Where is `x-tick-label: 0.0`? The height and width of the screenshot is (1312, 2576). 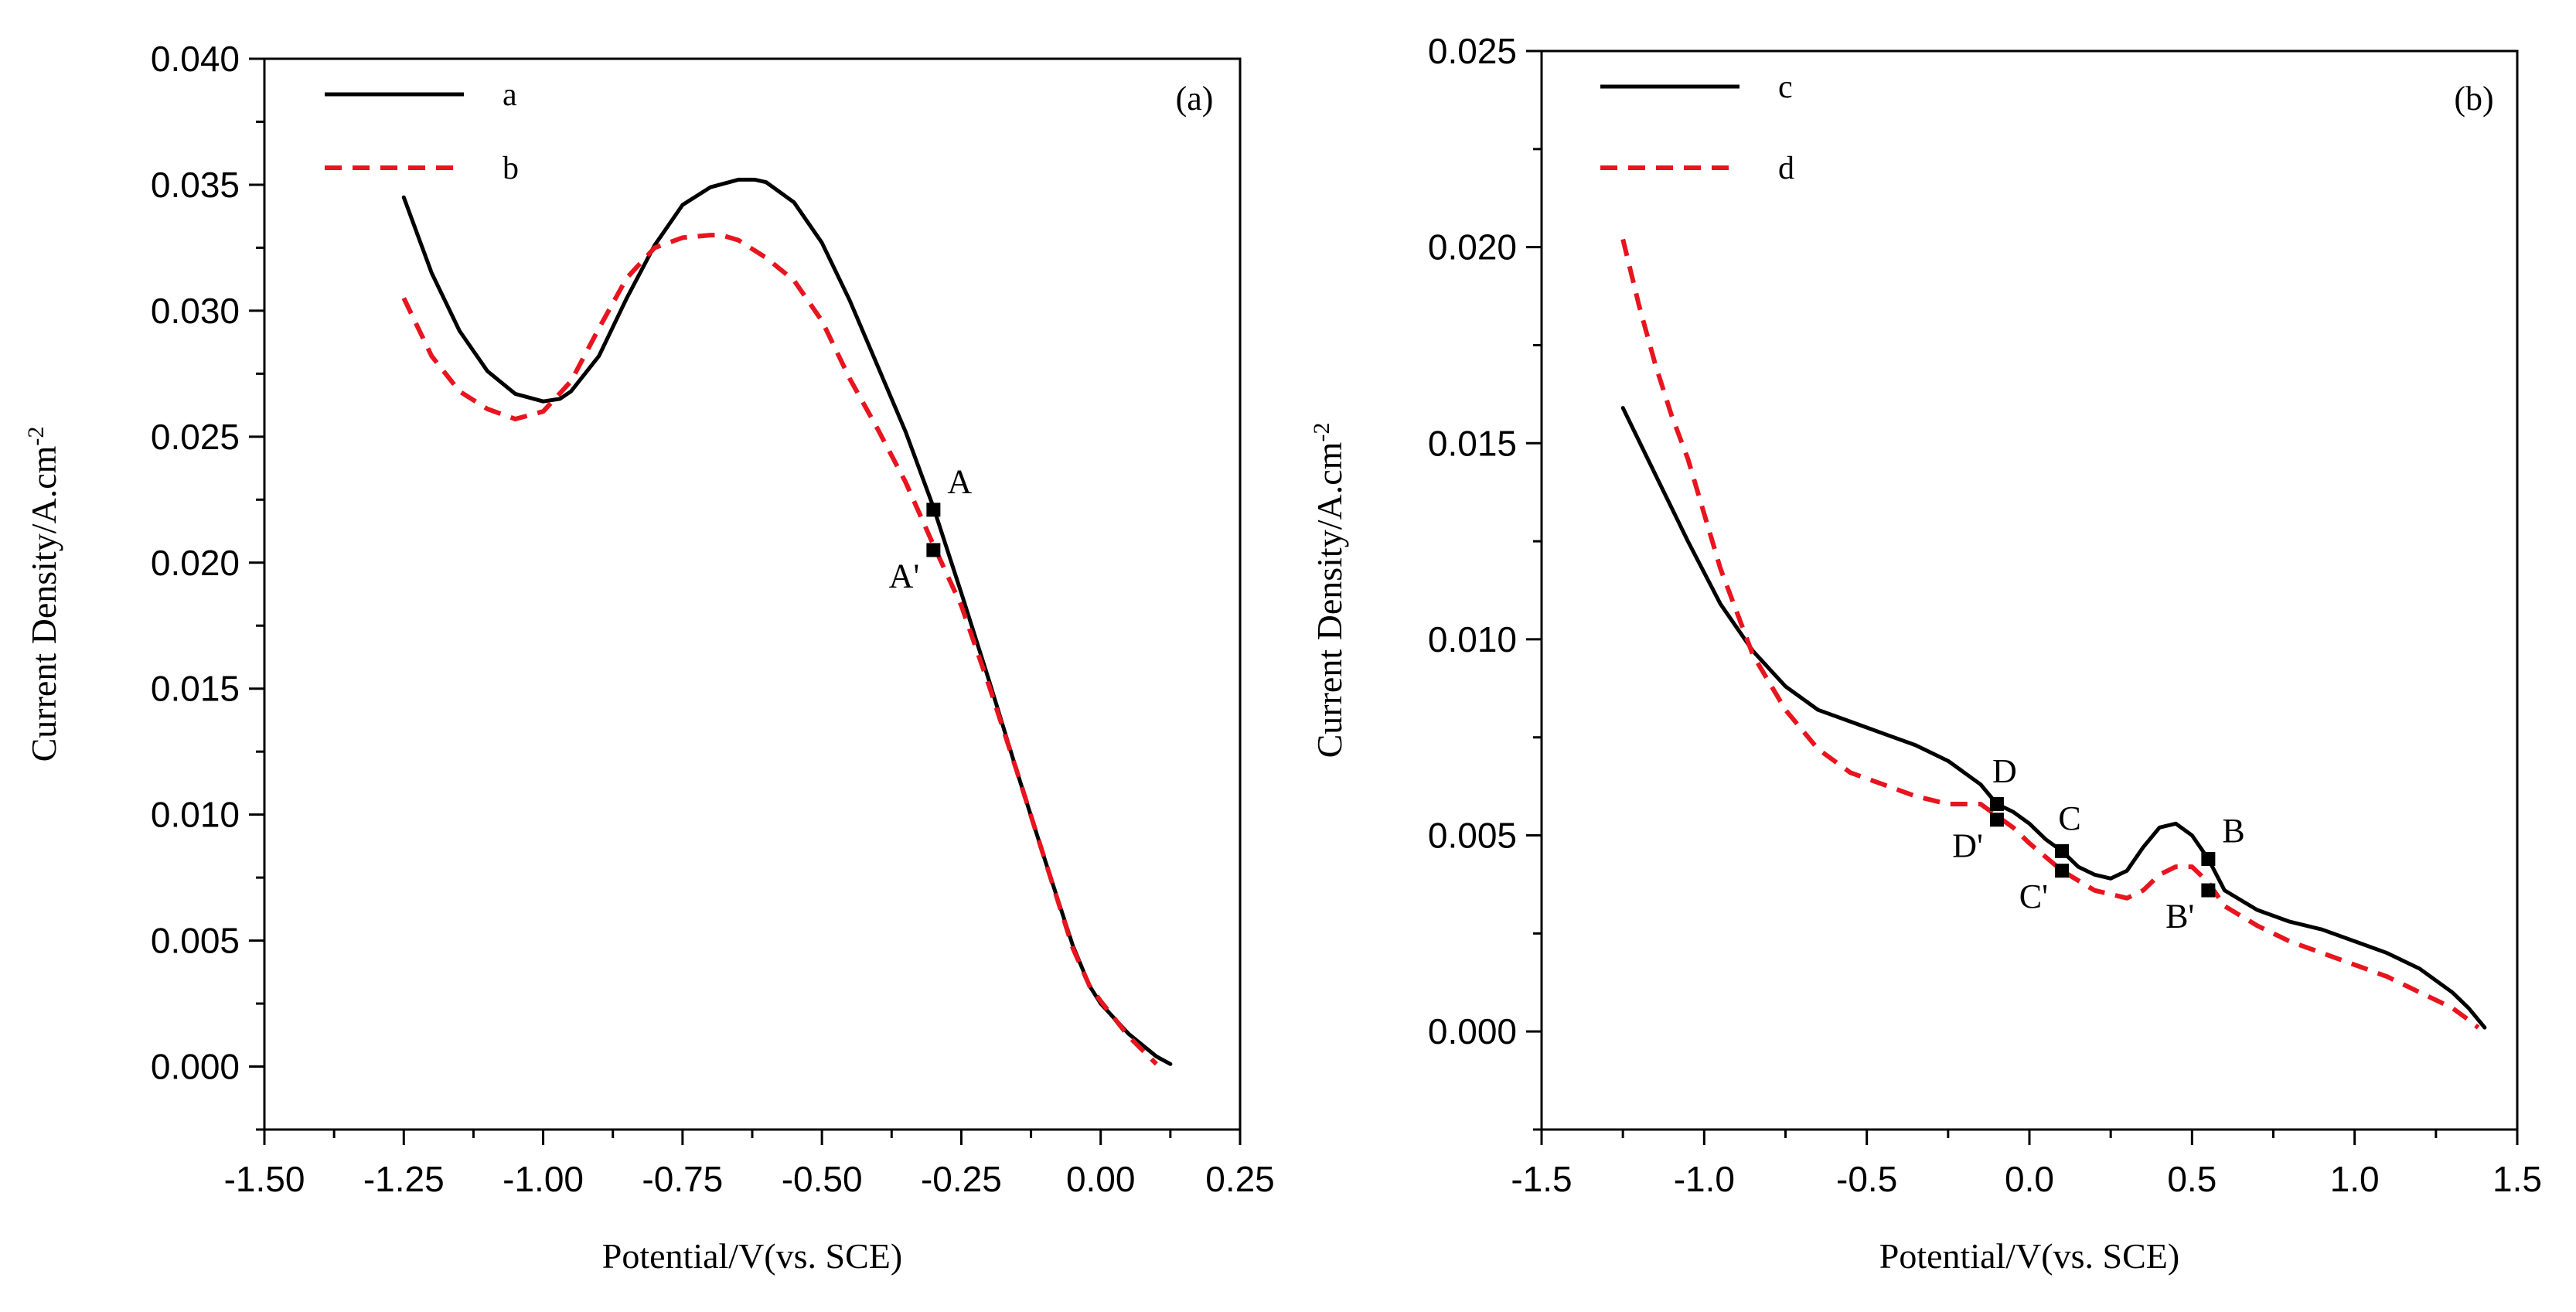
x-tick-label: 0.0 is located at coordinates (2029, 1179).